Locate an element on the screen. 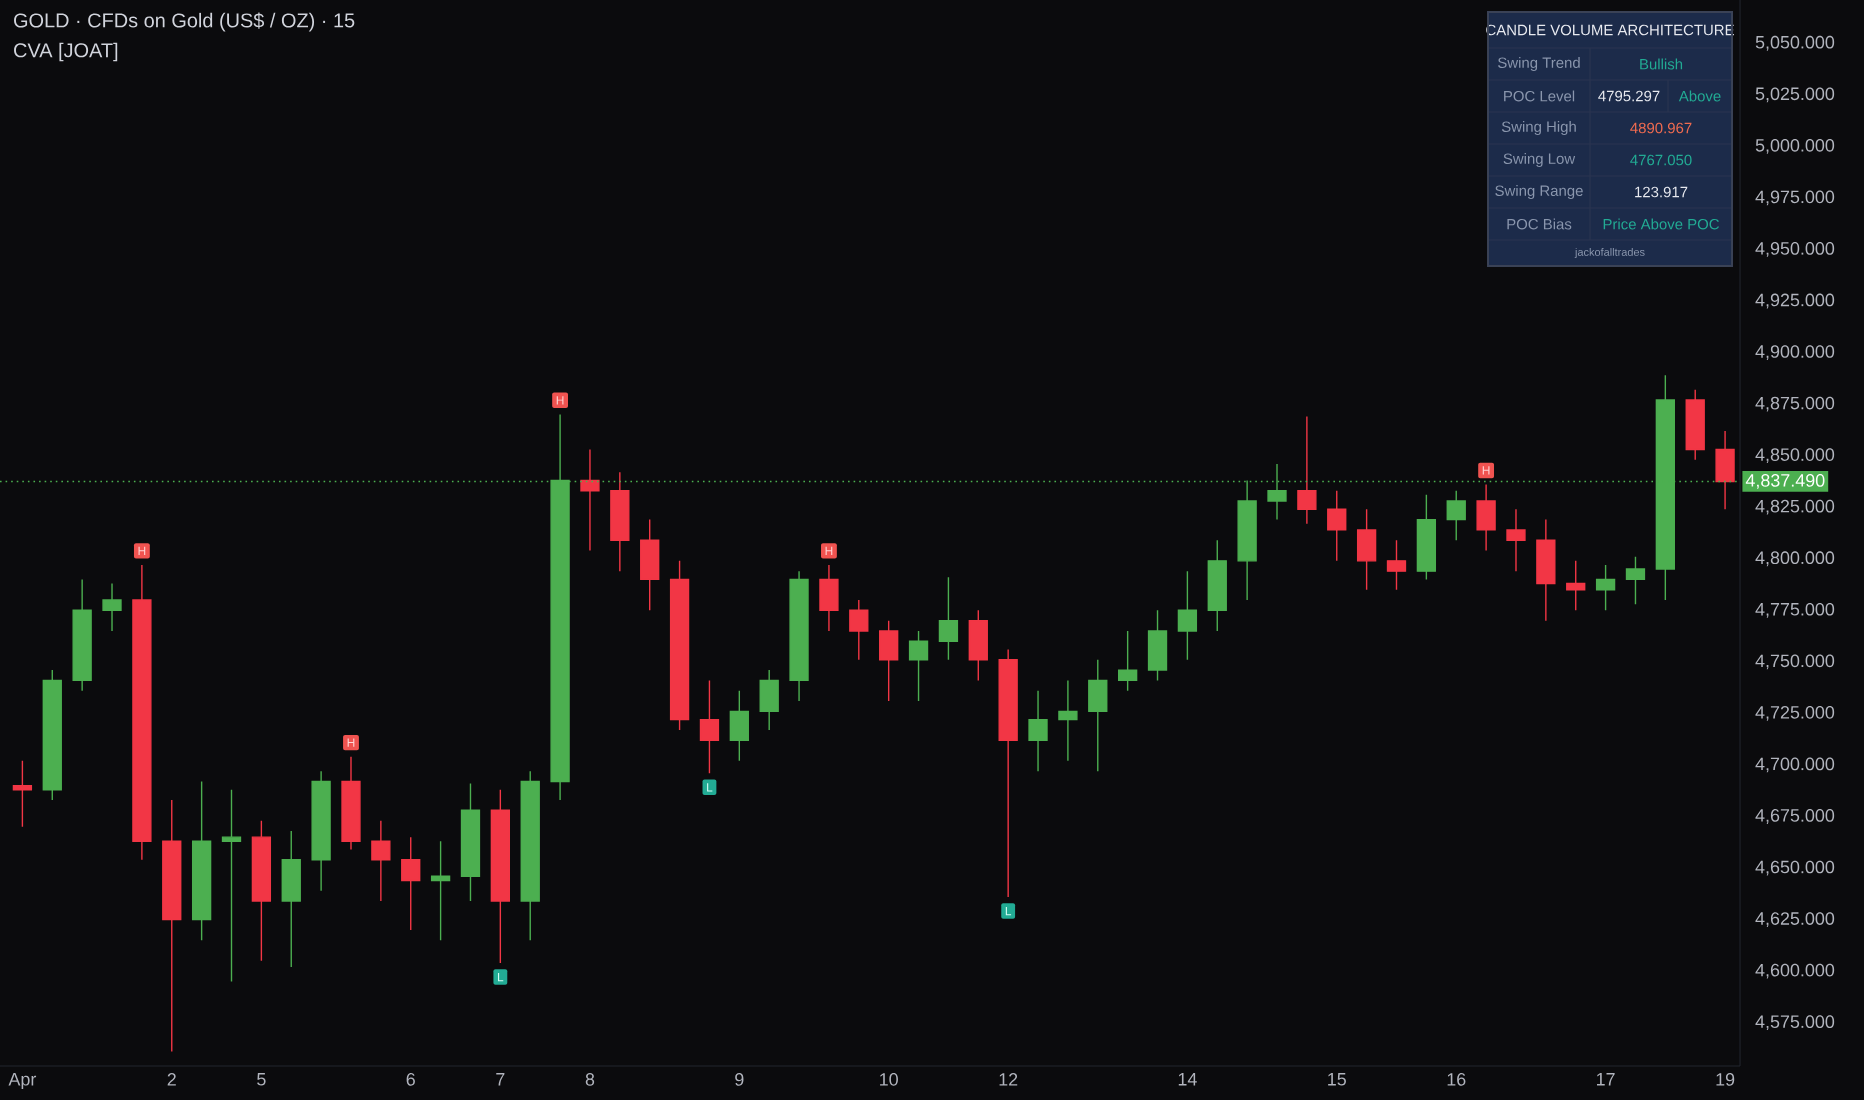 The image size is (1864, 1100). x-tick-label: 17 is located at coordinates (1606, 1079).